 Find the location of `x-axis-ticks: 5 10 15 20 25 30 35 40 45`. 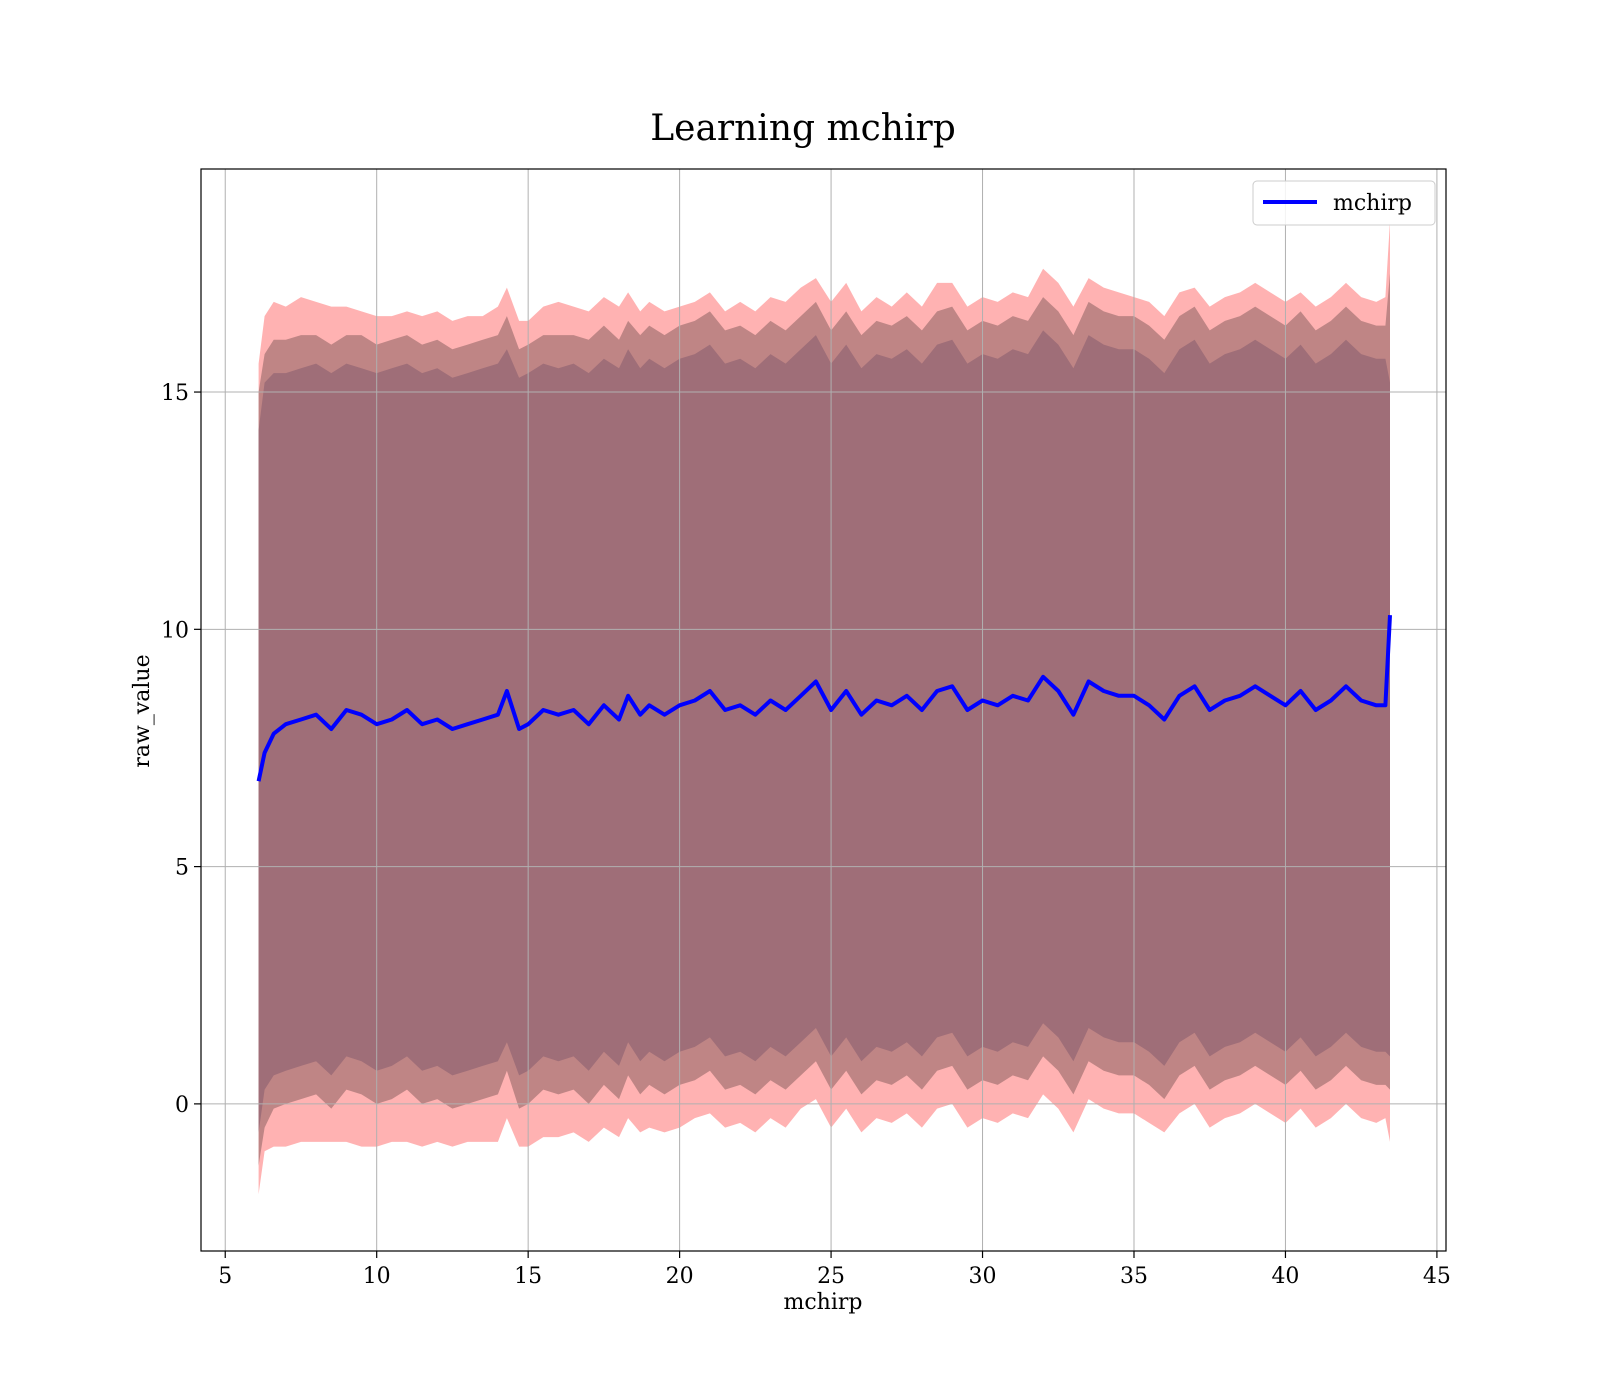

x-axis-ticks: 5 10 15 20 25 30 35 40 45 is located at coordinates (834, 1270).